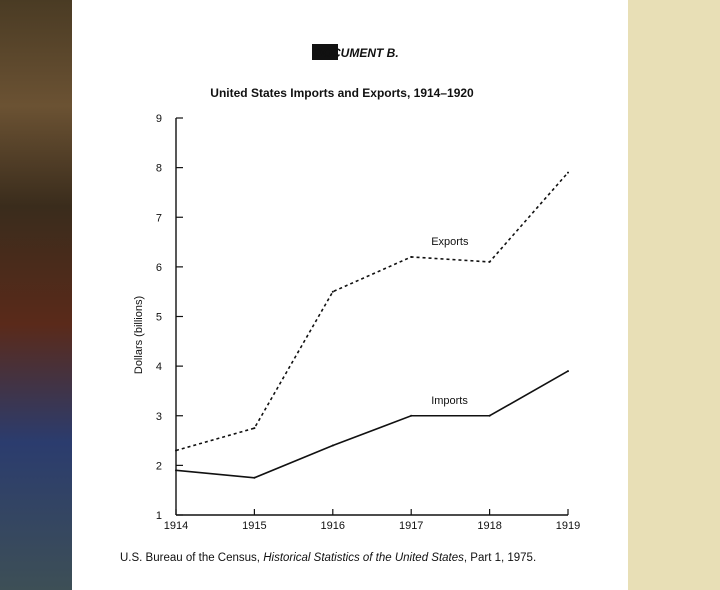 The height and width of the screenshot is (590, 720). What do you see at coordinates (192, 558) in the screenshot?
I see `source-prefix: U.S. Bureau of the Census,` at bounding box center [192, 558].